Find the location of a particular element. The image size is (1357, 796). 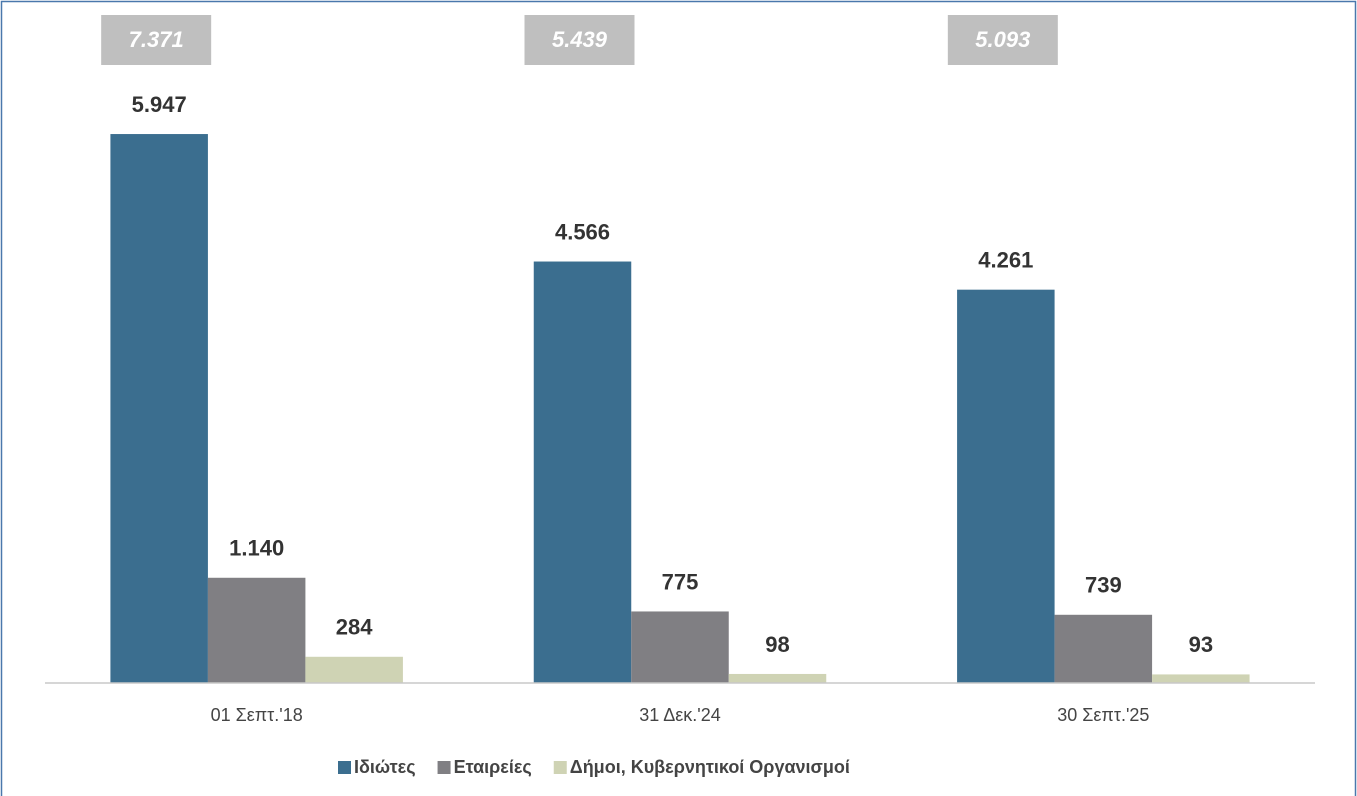

total-label: 7.371 is located at coordinates (156, 39).